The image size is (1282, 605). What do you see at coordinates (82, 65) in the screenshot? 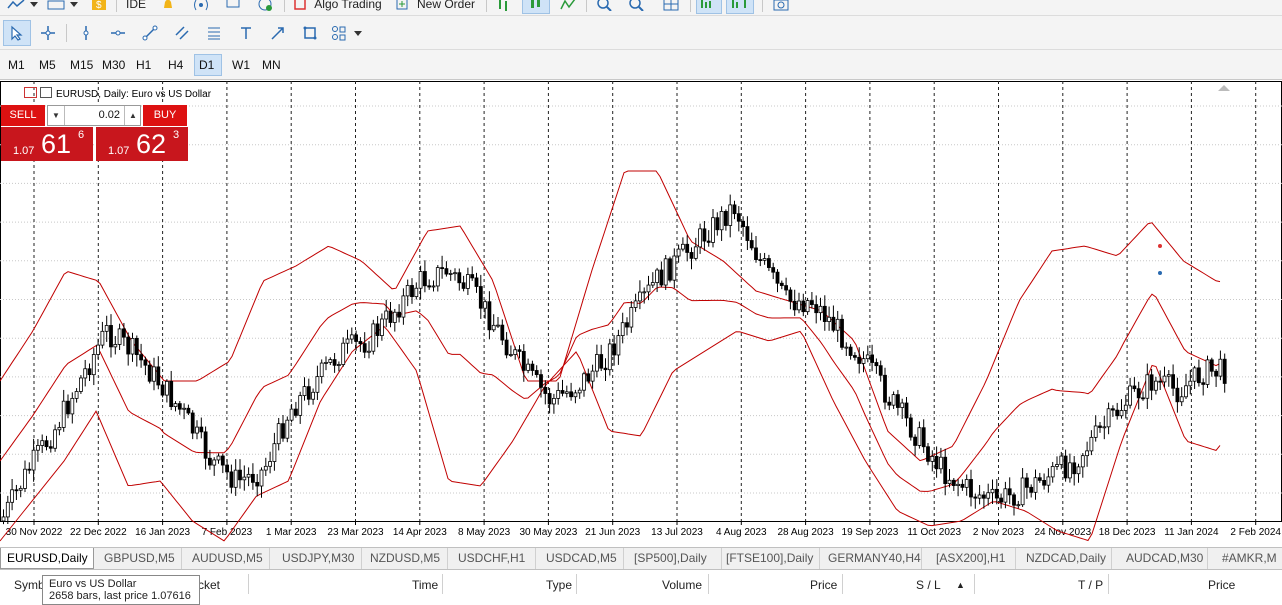
I see `timeframe-m15: M15` at bounding box center [82, 65].